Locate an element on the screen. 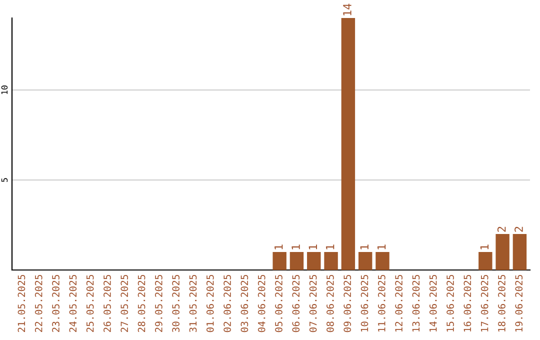 The image size is (540, 340). x-tick-label: 28.05.2025 is located at coordinates (142, 303).